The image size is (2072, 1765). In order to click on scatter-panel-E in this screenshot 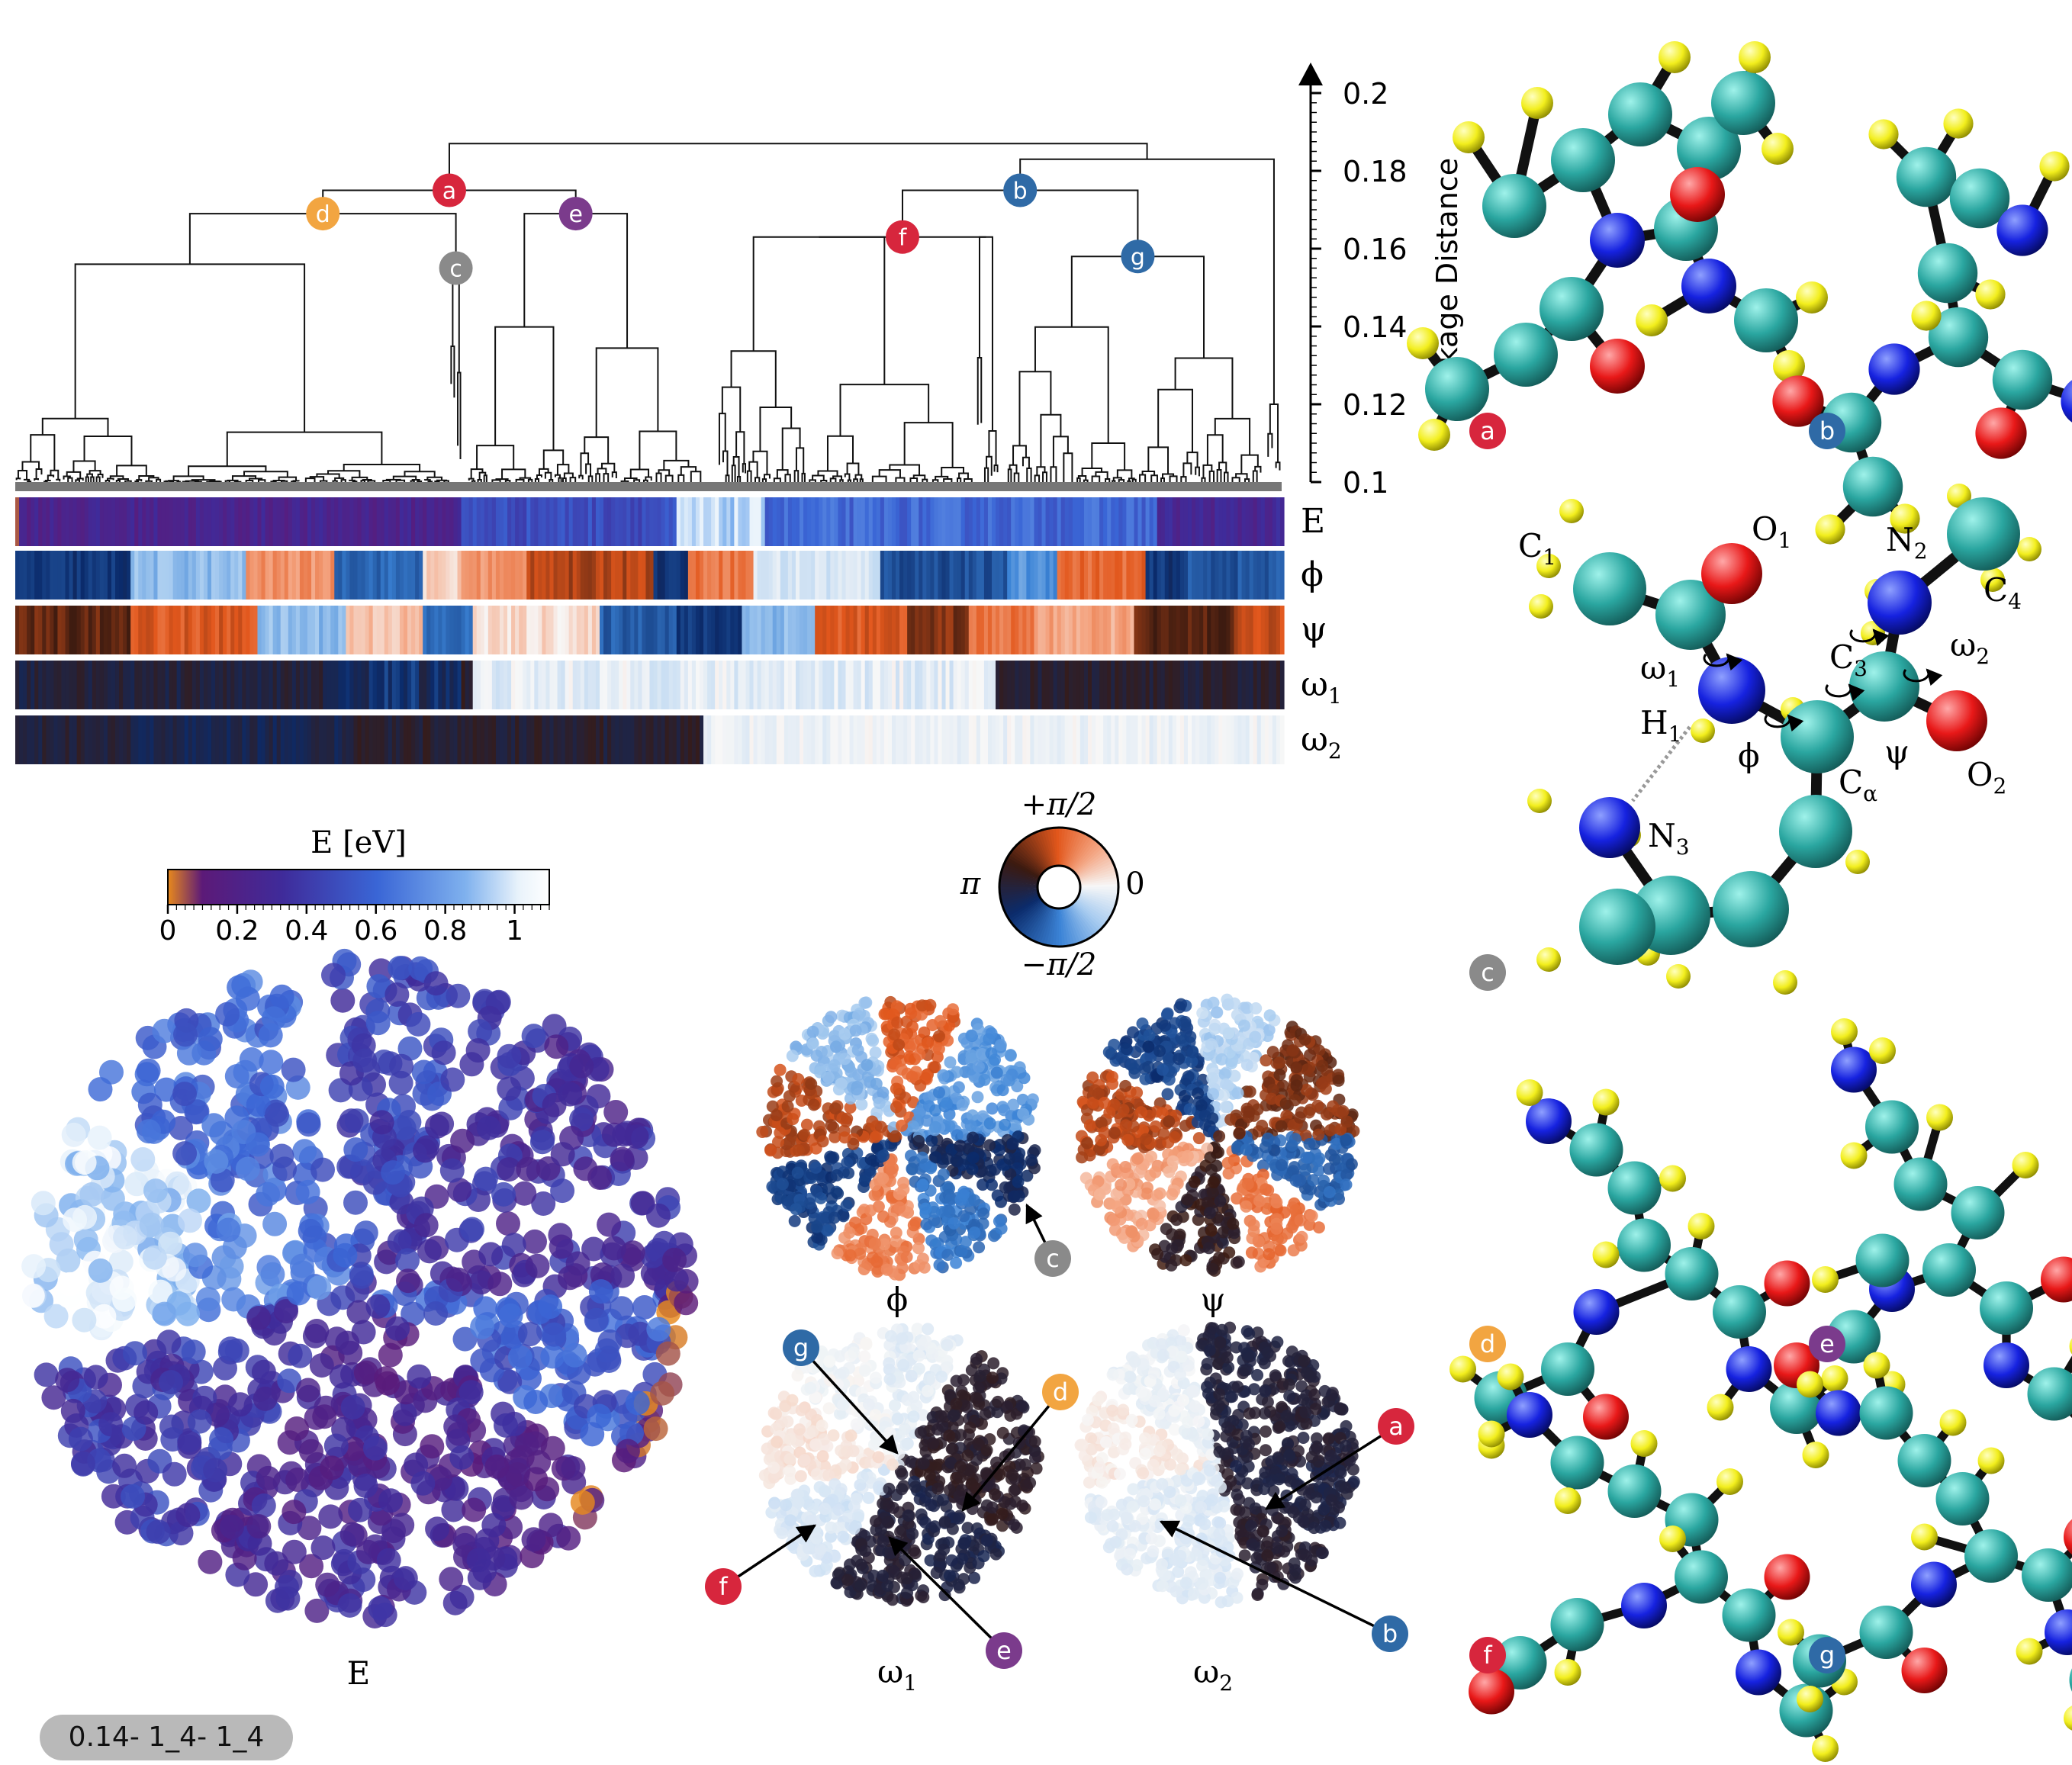, I will do `click(359, 1288)`.